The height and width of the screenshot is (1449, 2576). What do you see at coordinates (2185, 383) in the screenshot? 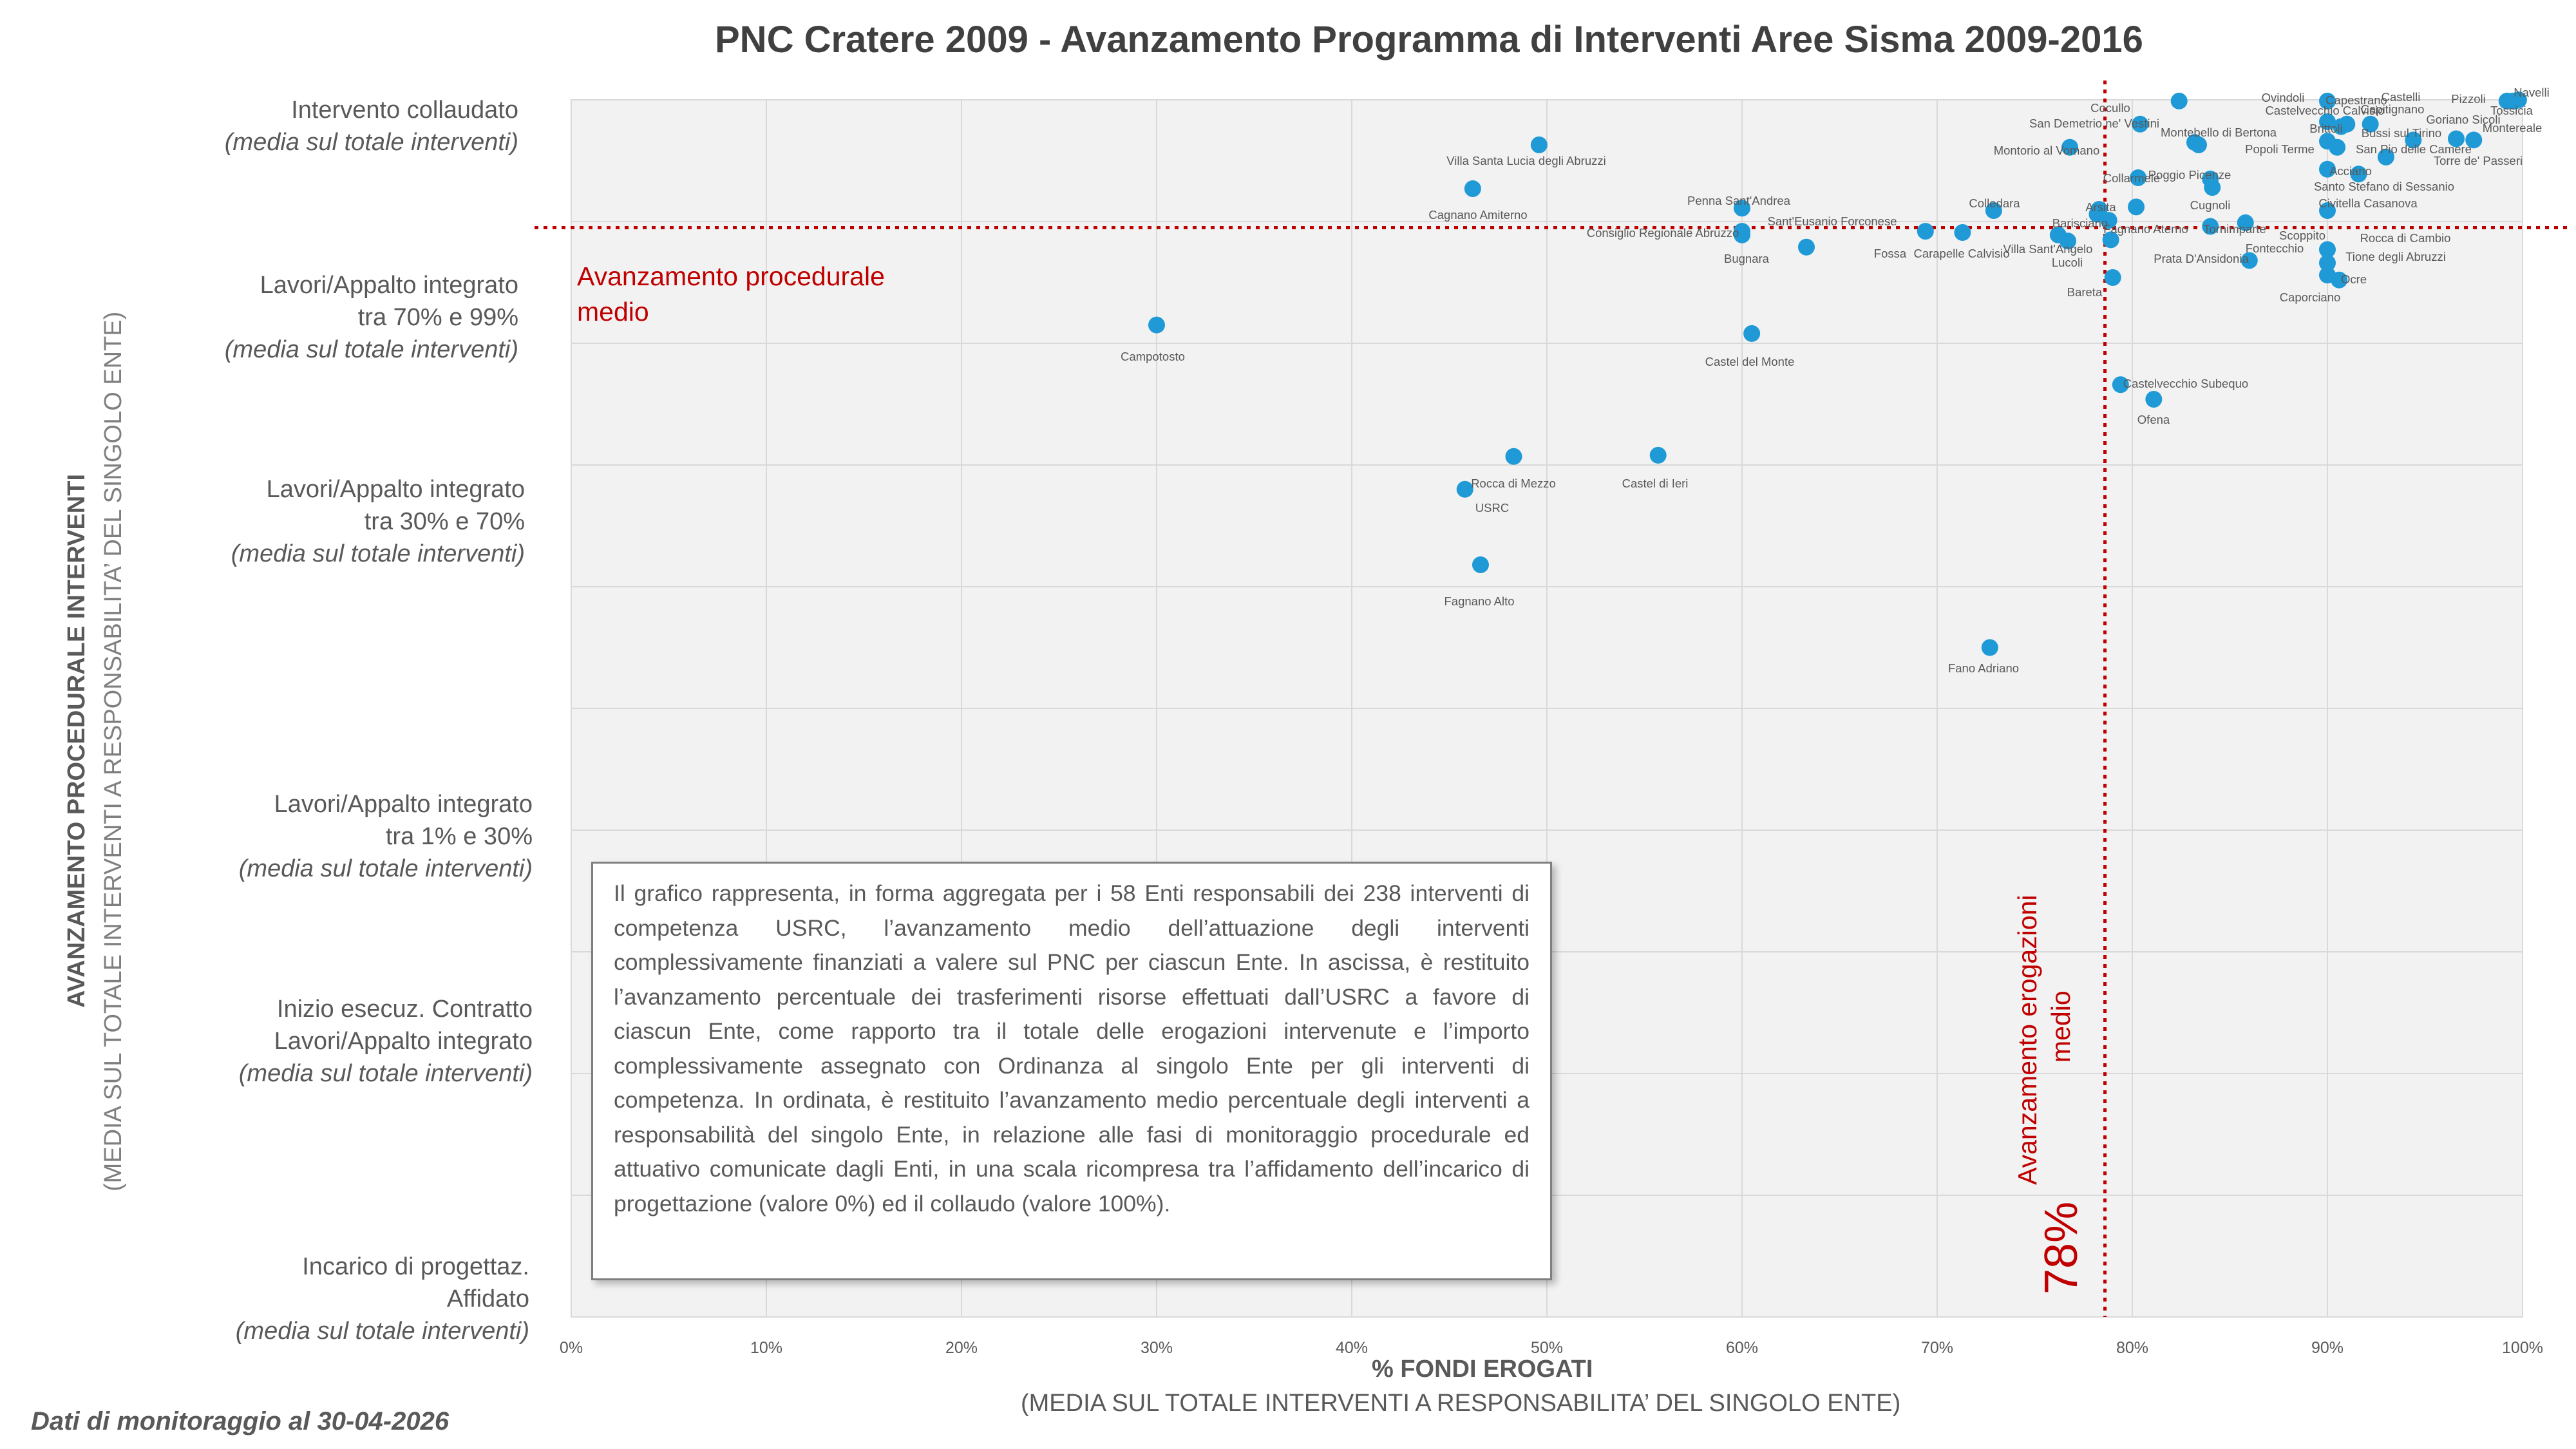
I see `point-label: Castelvecchio Subequo` at bounding box center [2185, 383].